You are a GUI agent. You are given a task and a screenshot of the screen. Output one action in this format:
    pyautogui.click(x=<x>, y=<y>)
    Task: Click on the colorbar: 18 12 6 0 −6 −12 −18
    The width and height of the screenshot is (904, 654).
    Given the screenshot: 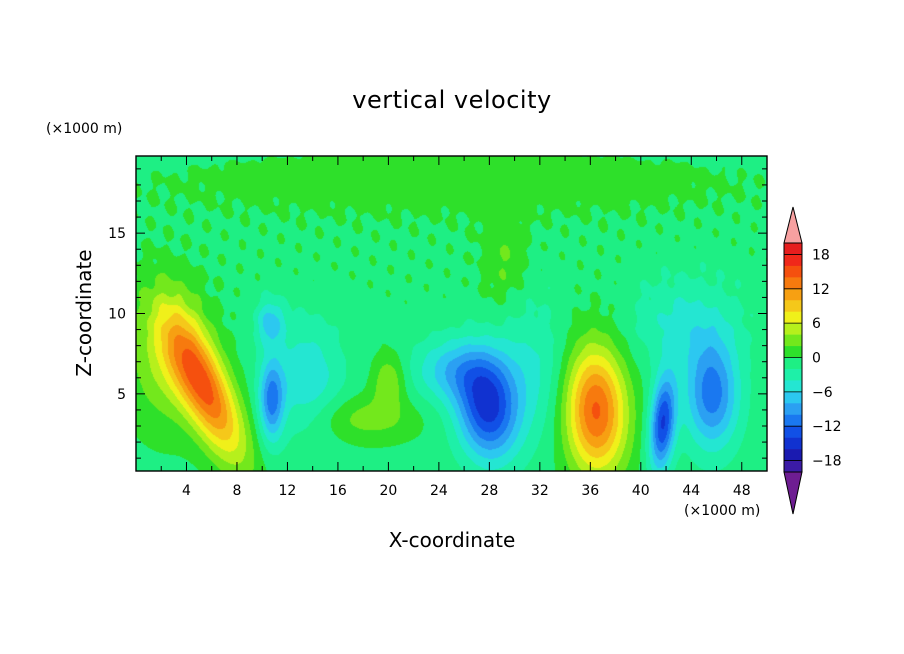 What is the action you would take?
    pyautogui.click(x=812, y=360)
    